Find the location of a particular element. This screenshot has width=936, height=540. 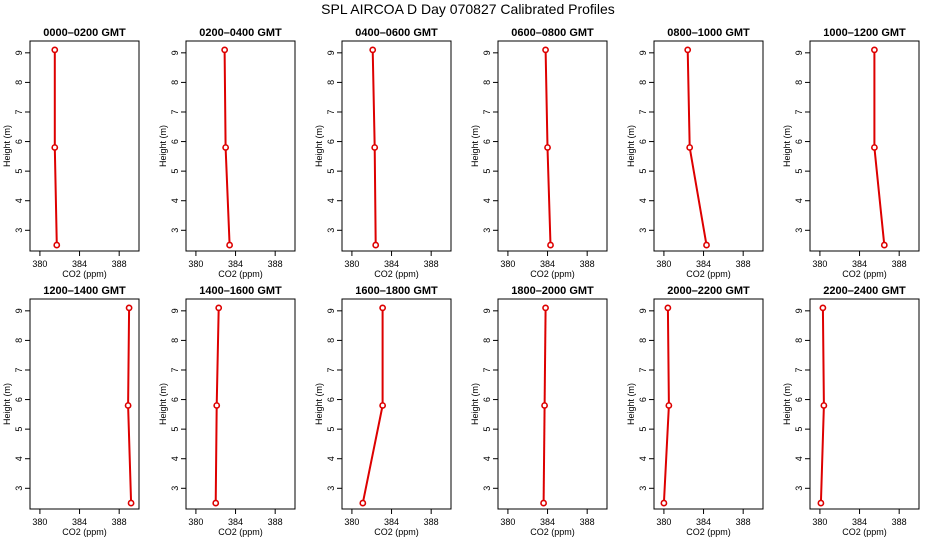

panel-title: 1200–1400 GMT is located at coordinates (84, 291).